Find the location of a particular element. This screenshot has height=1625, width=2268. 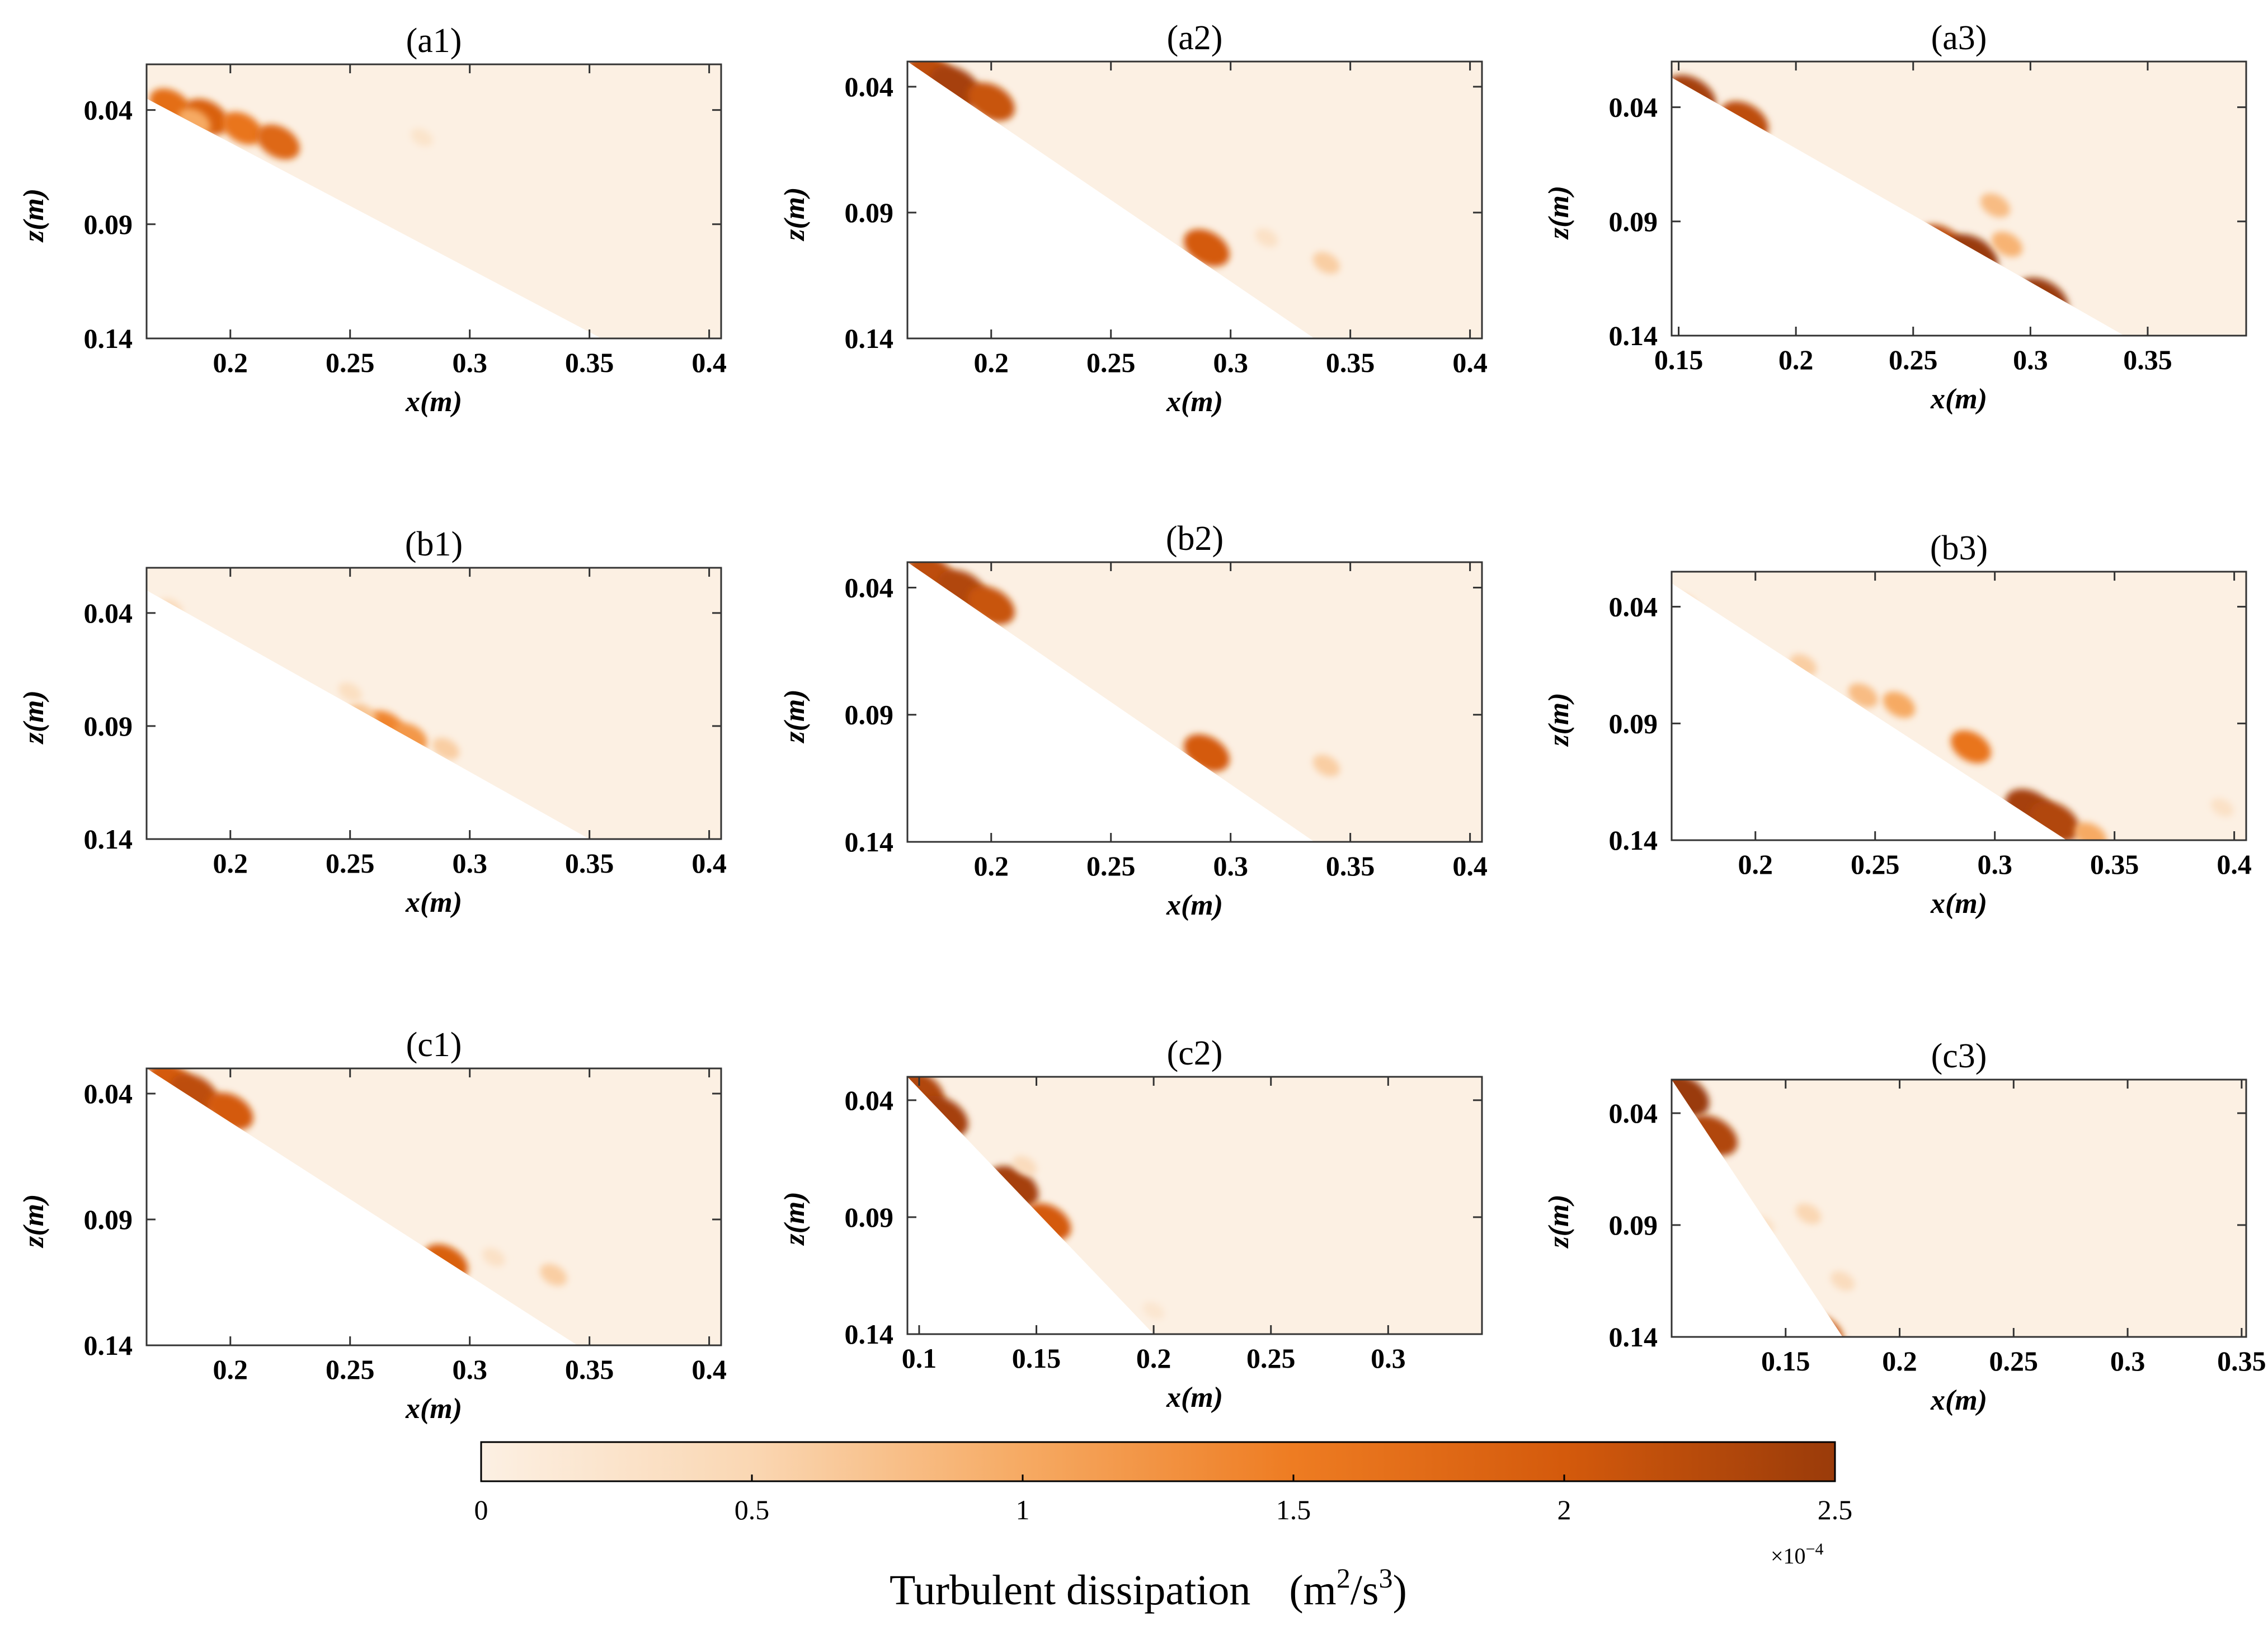

colorbar-tick-label: 0.5 is located at coordinates (752, 1510).